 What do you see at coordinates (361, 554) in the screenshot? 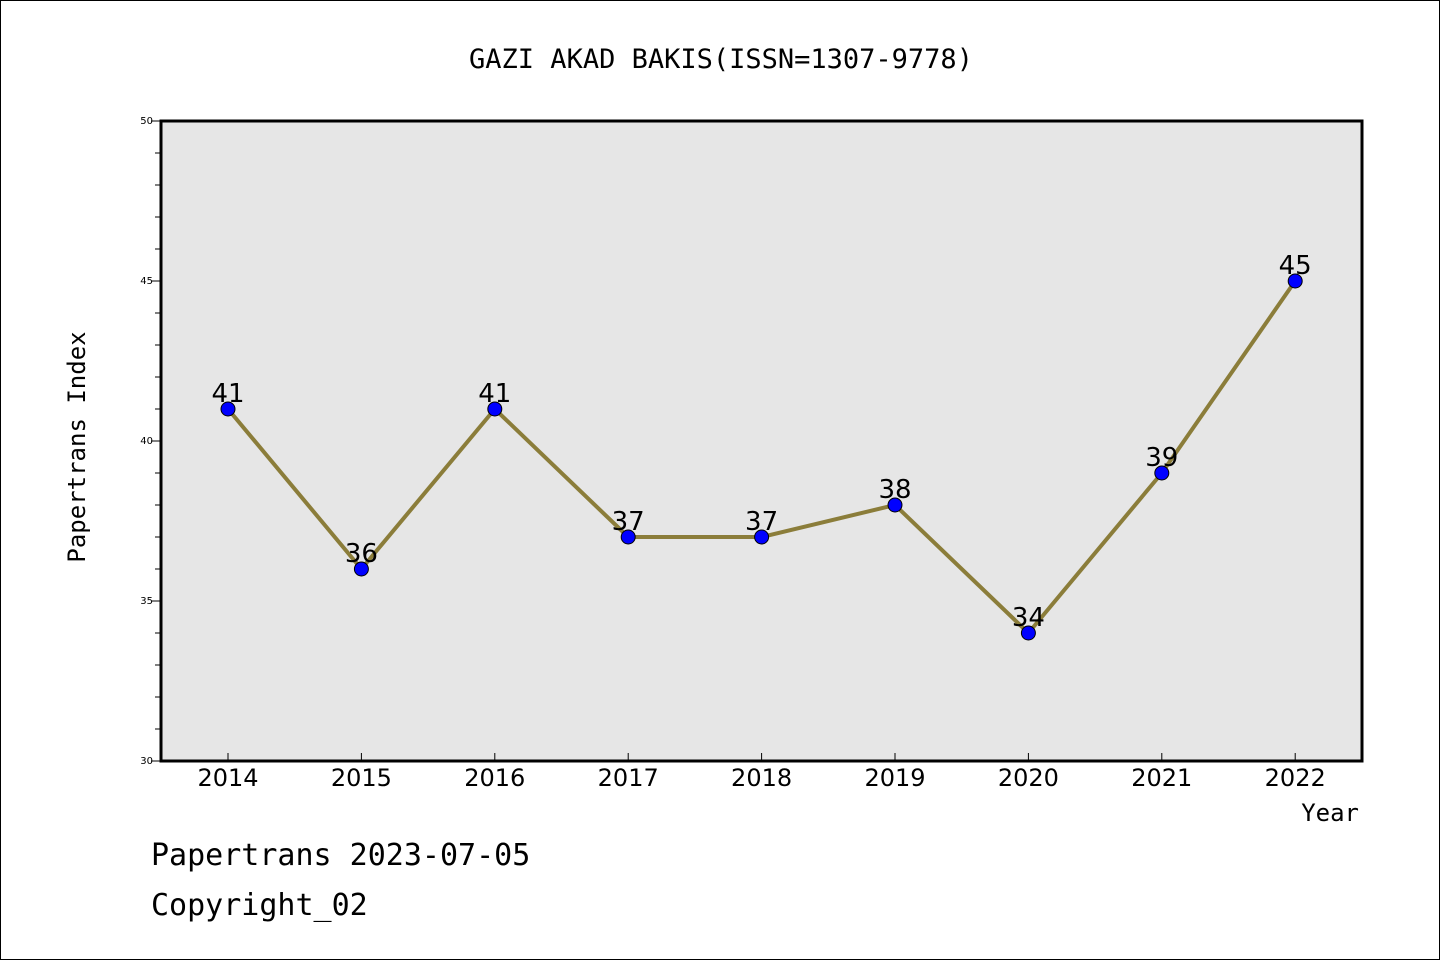
I see `data-label: 36` at bounding box center [361, 554].